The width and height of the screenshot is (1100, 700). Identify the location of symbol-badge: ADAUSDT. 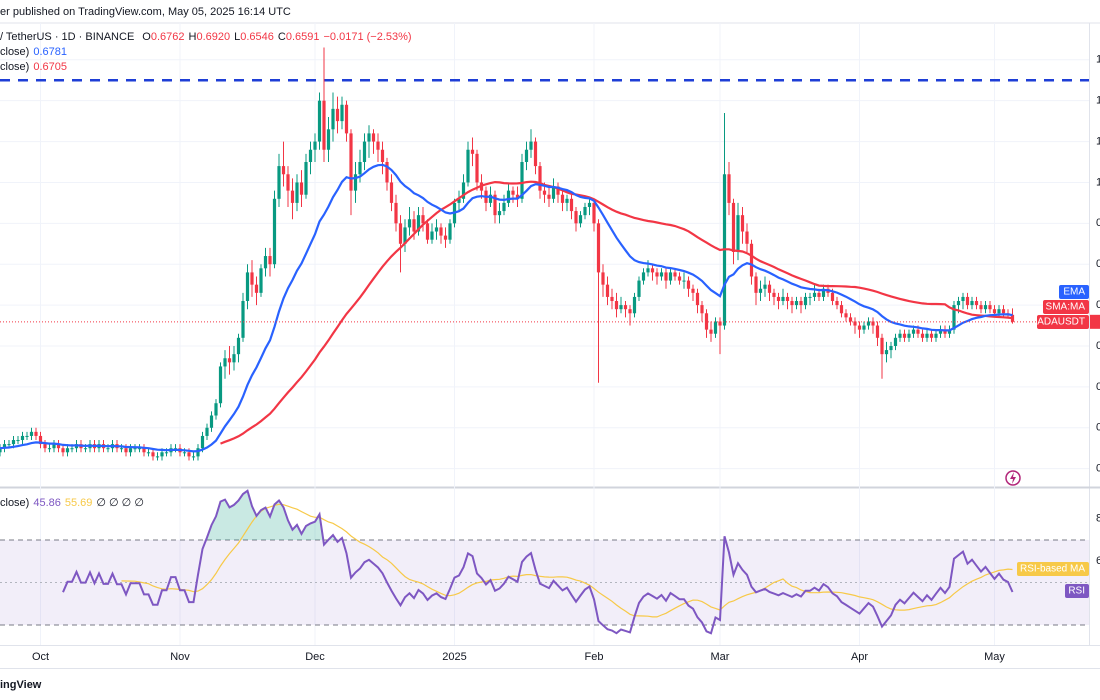
(1061, 322).